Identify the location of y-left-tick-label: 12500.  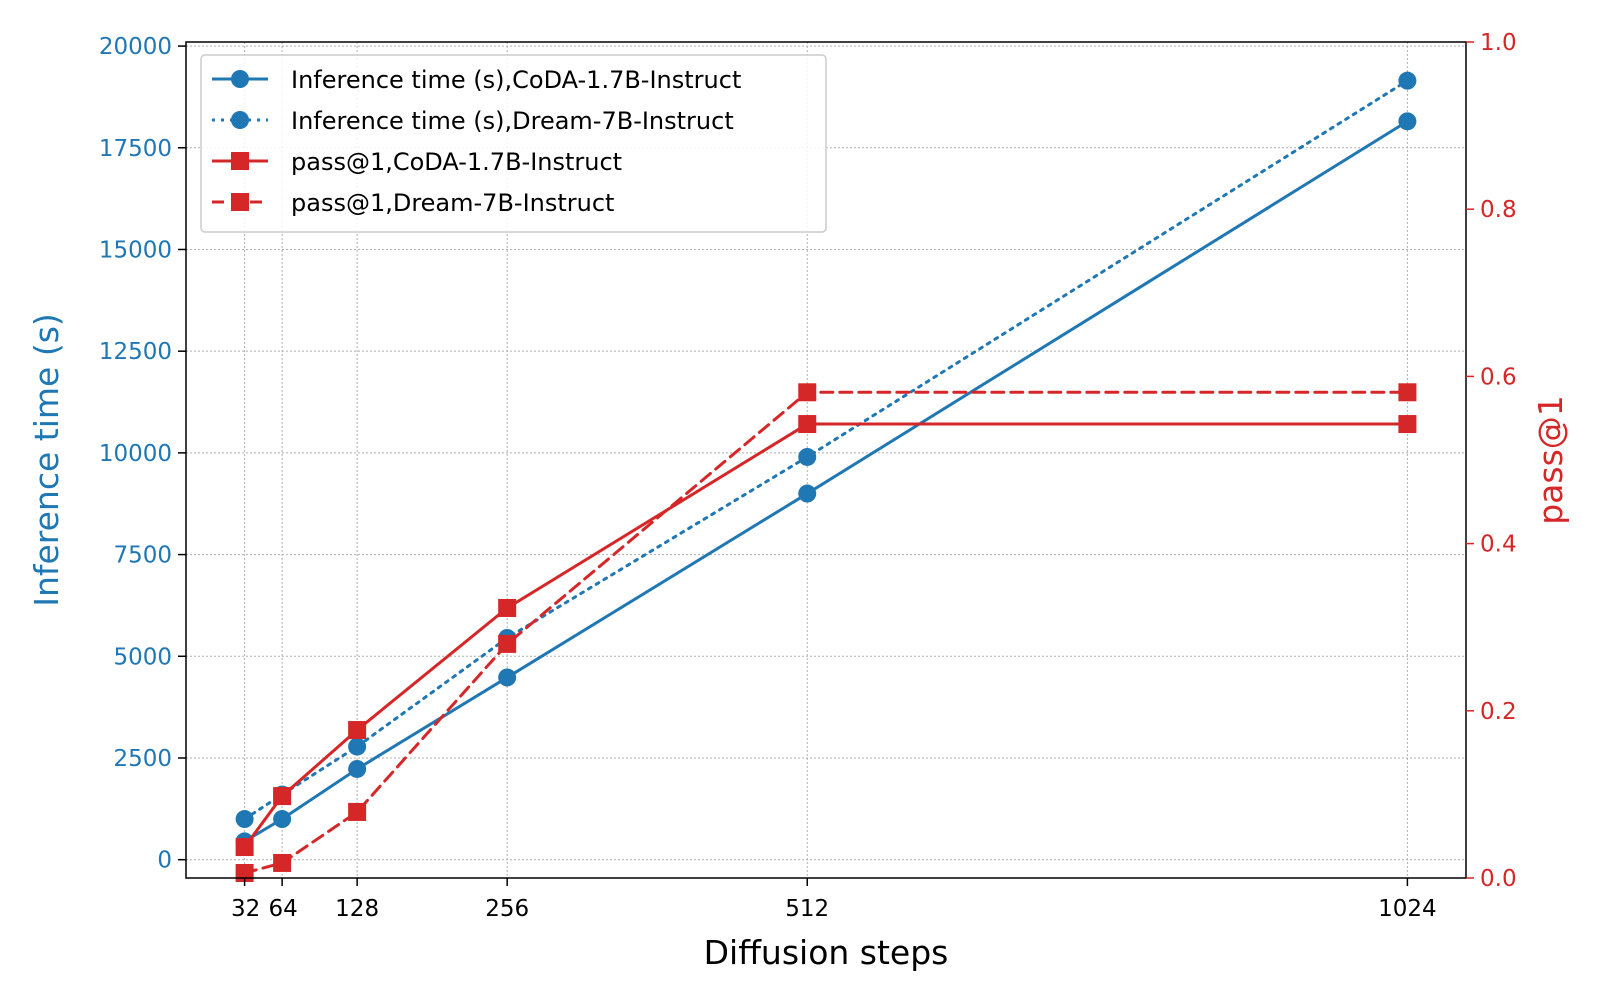
(135, 352).